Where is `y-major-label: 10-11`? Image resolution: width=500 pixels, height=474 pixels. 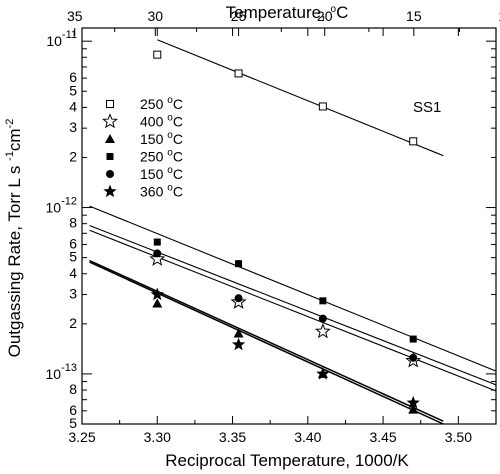
y-major-label: 10-11 is located at coordinates (61, 39).